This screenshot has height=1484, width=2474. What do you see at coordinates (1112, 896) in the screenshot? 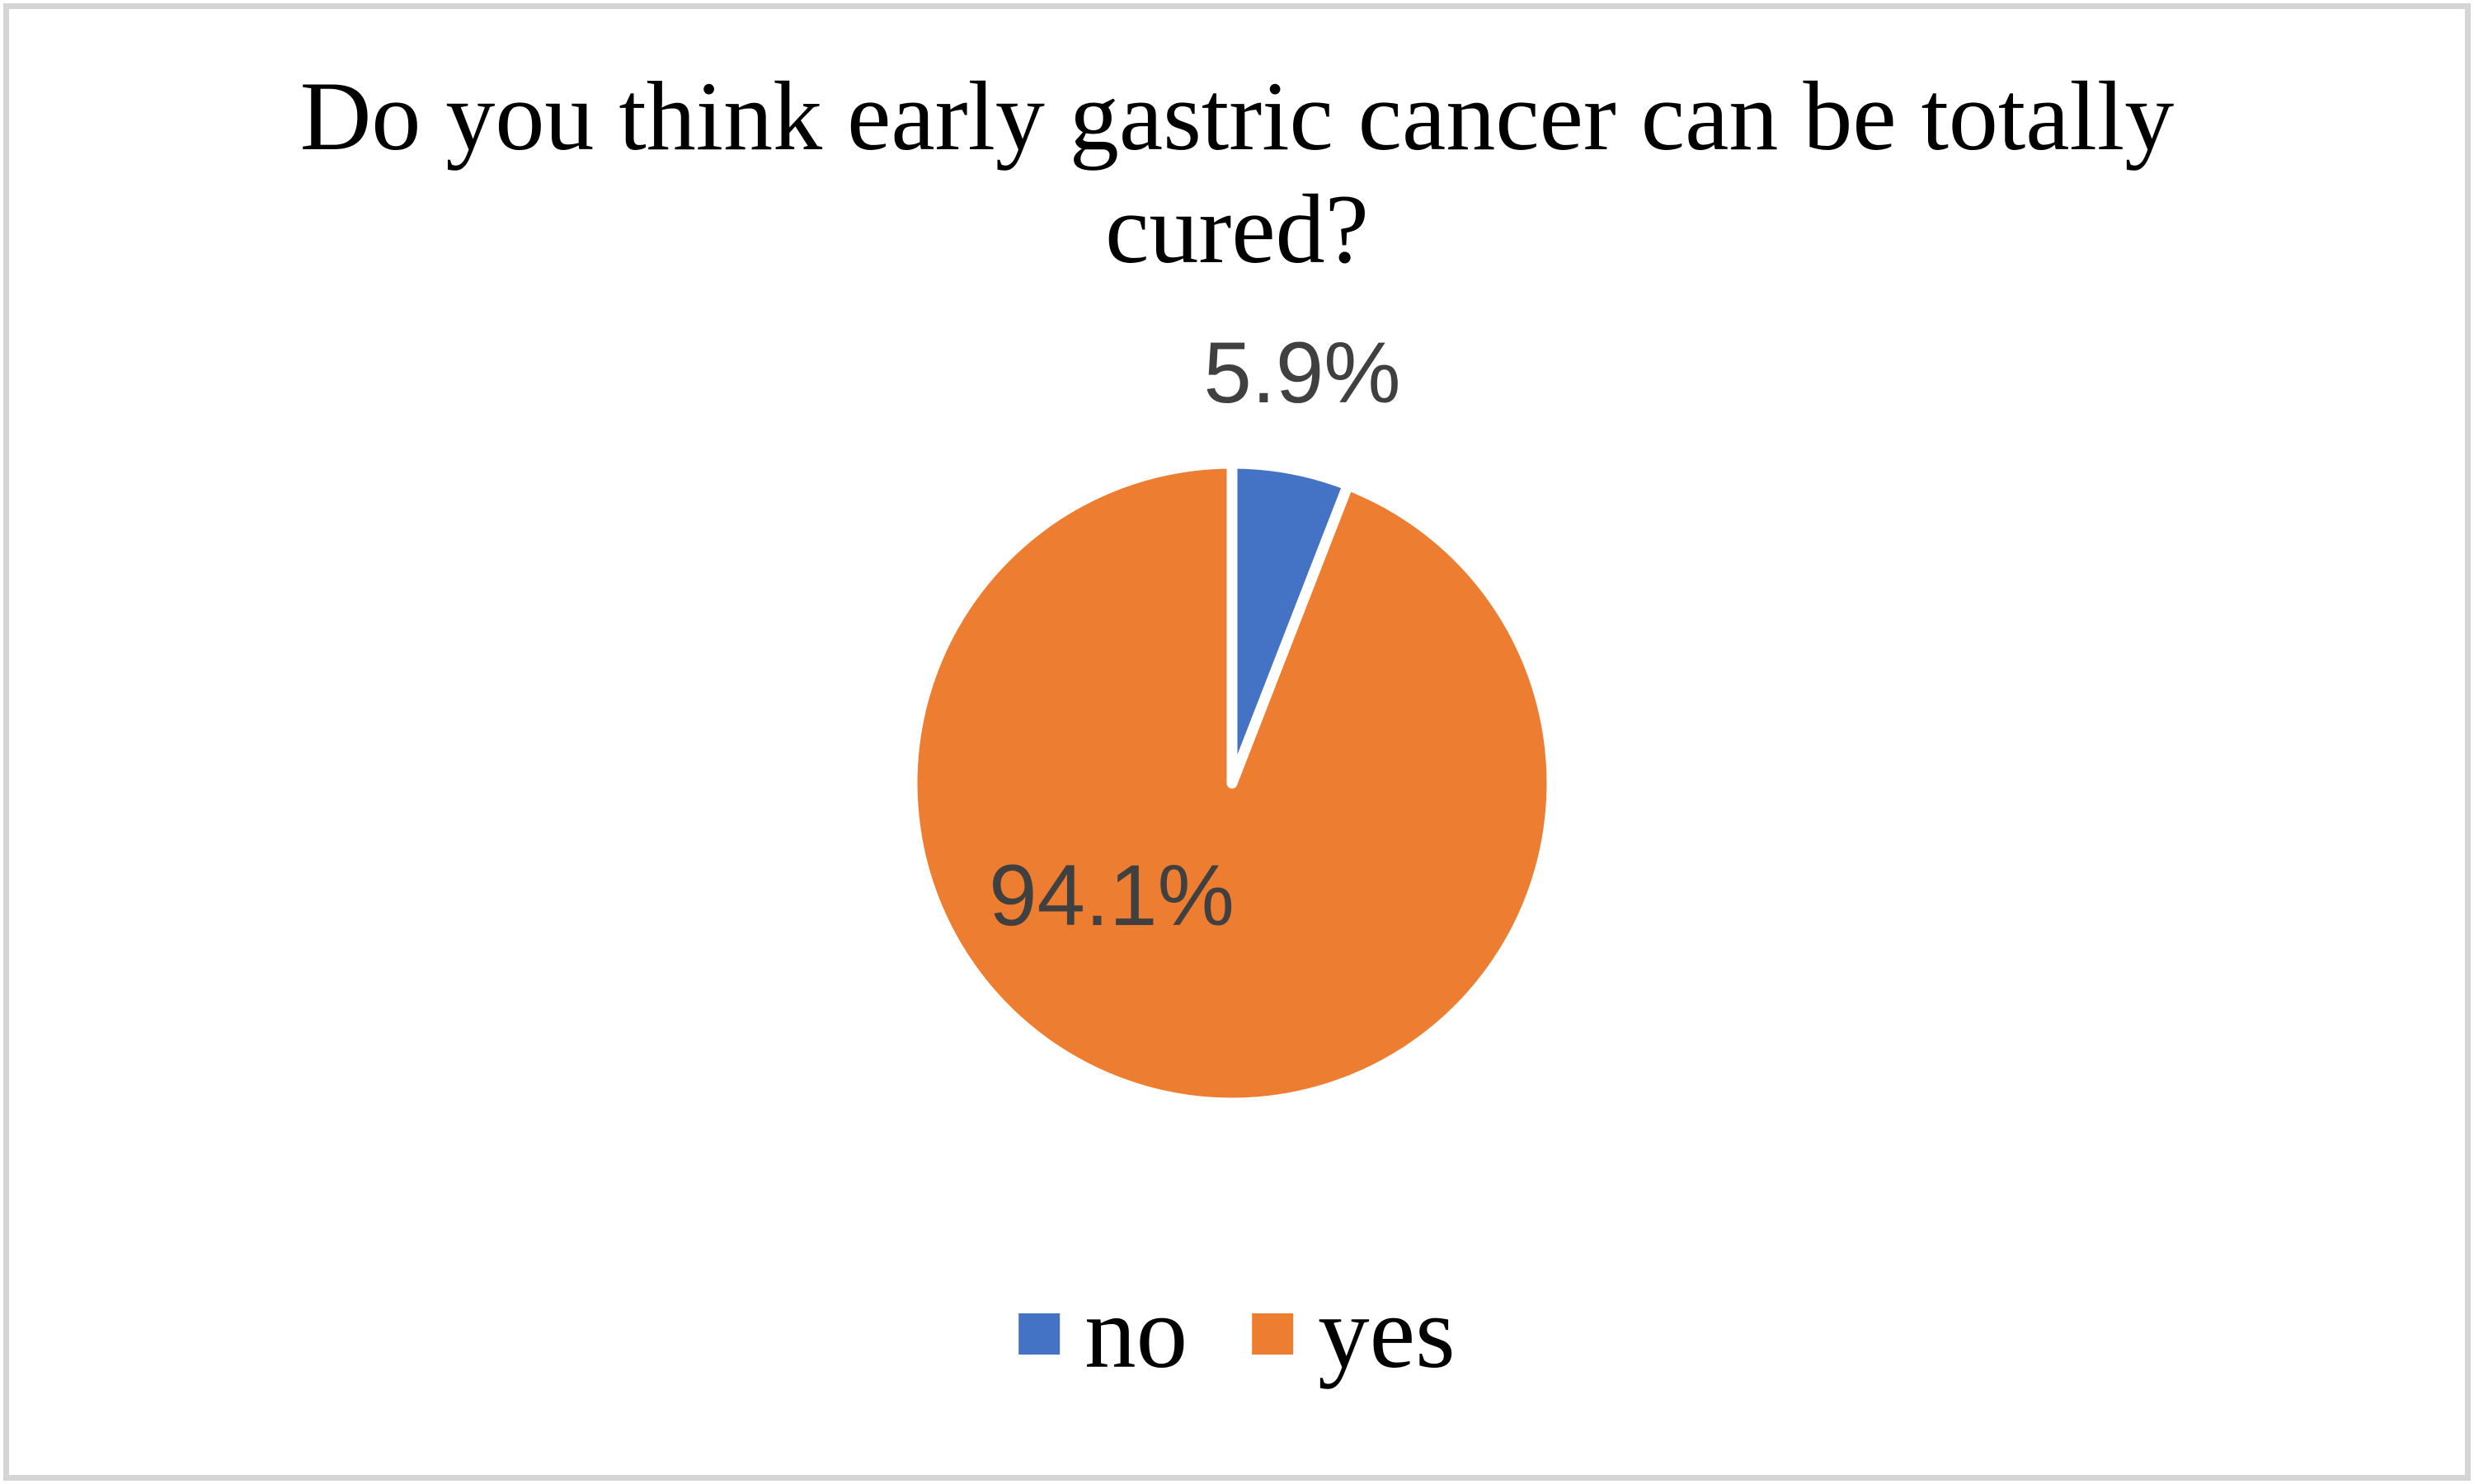
I see `data-label-yes: 94.1%` at bounding box center [1112, 896].